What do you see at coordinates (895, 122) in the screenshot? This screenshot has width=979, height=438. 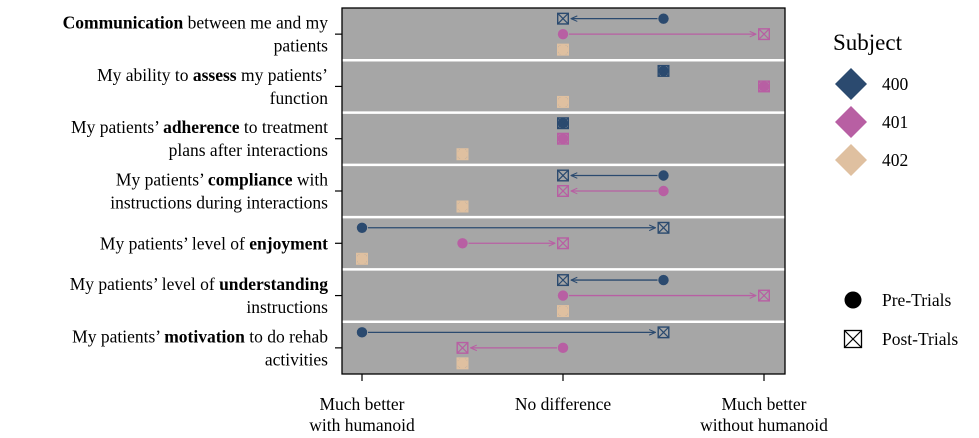 I see `legend-label: 401` at bounding box center [895, 122].